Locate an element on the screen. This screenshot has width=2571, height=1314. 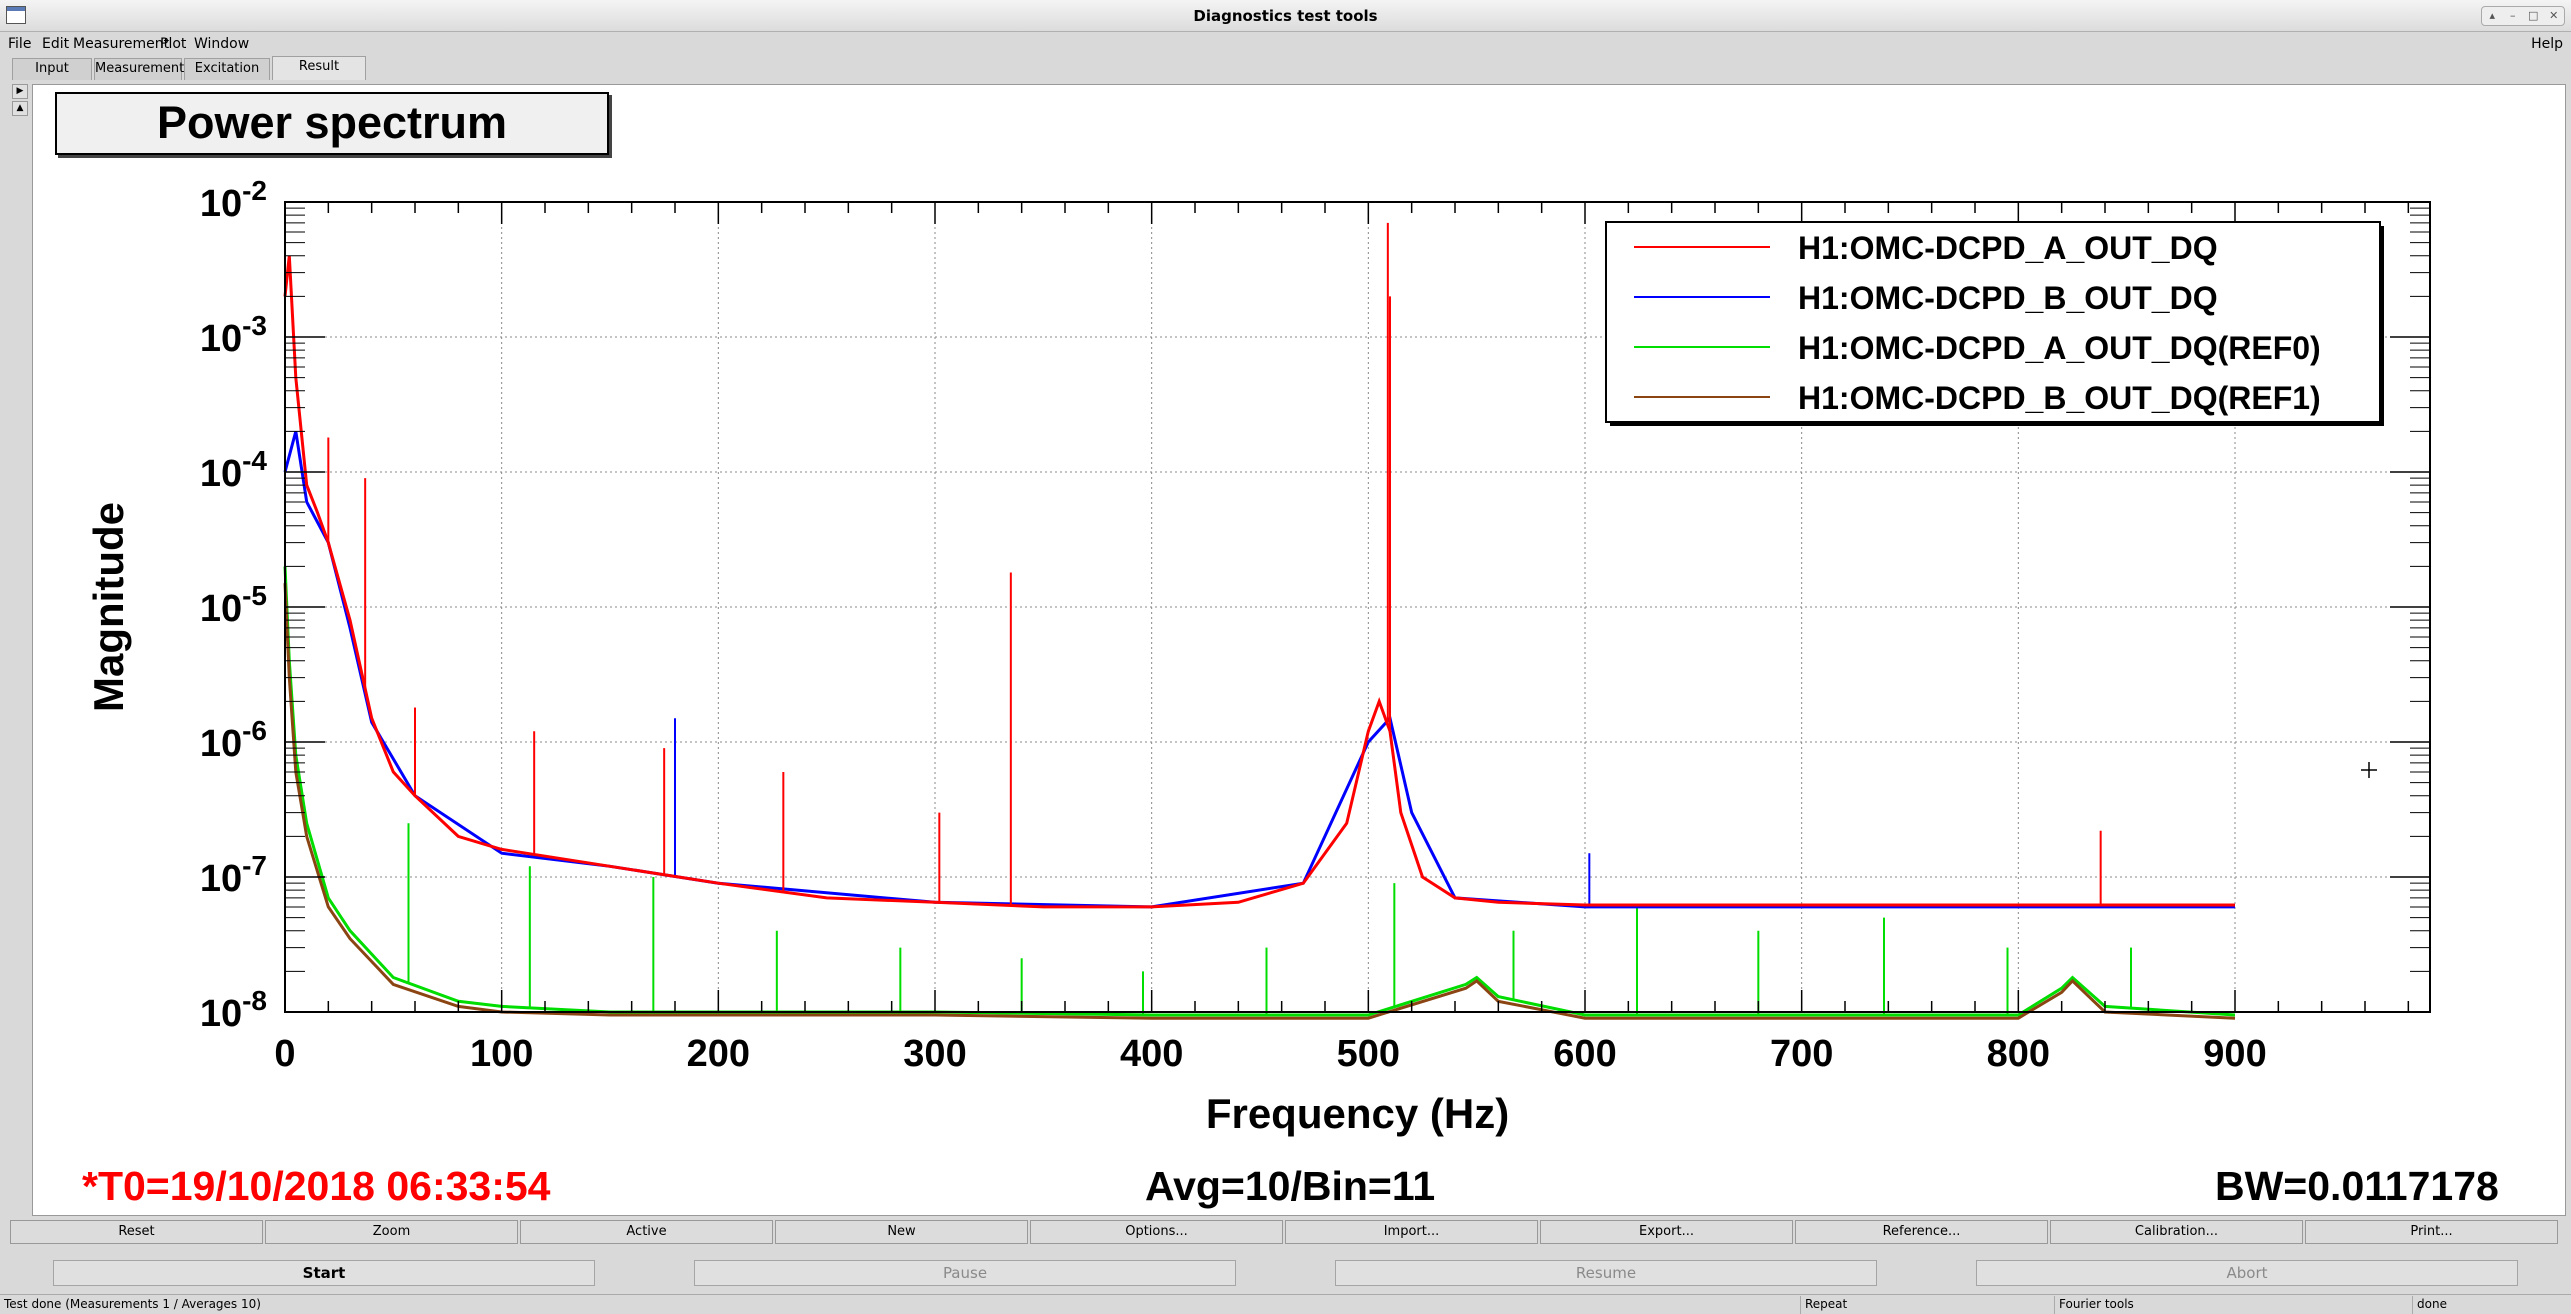
plot-heading: Power spectrum is located at coordinates (332, 122).